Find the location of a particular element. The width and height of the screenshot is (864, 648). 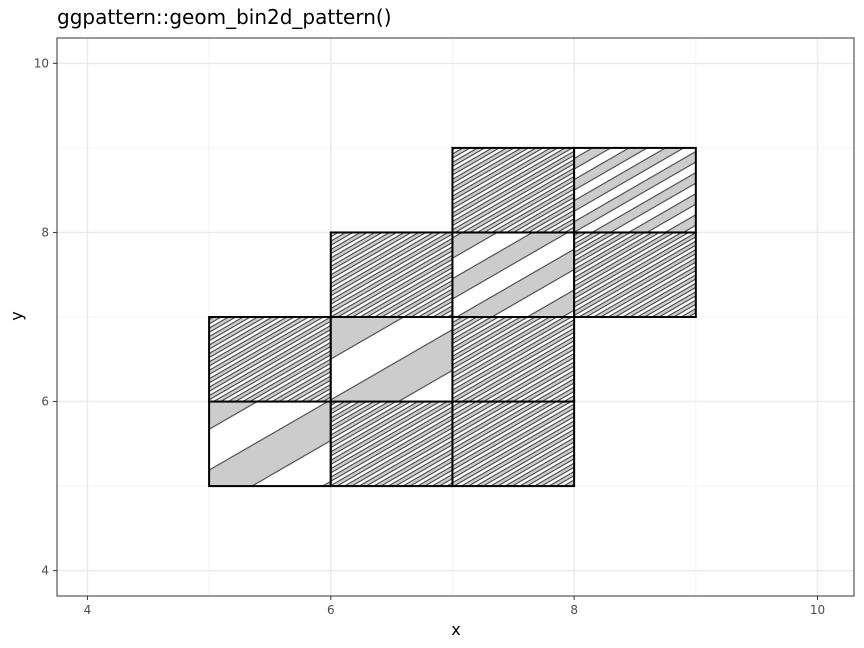

y-tick-label: 8 is located at coordinates (45, 232).